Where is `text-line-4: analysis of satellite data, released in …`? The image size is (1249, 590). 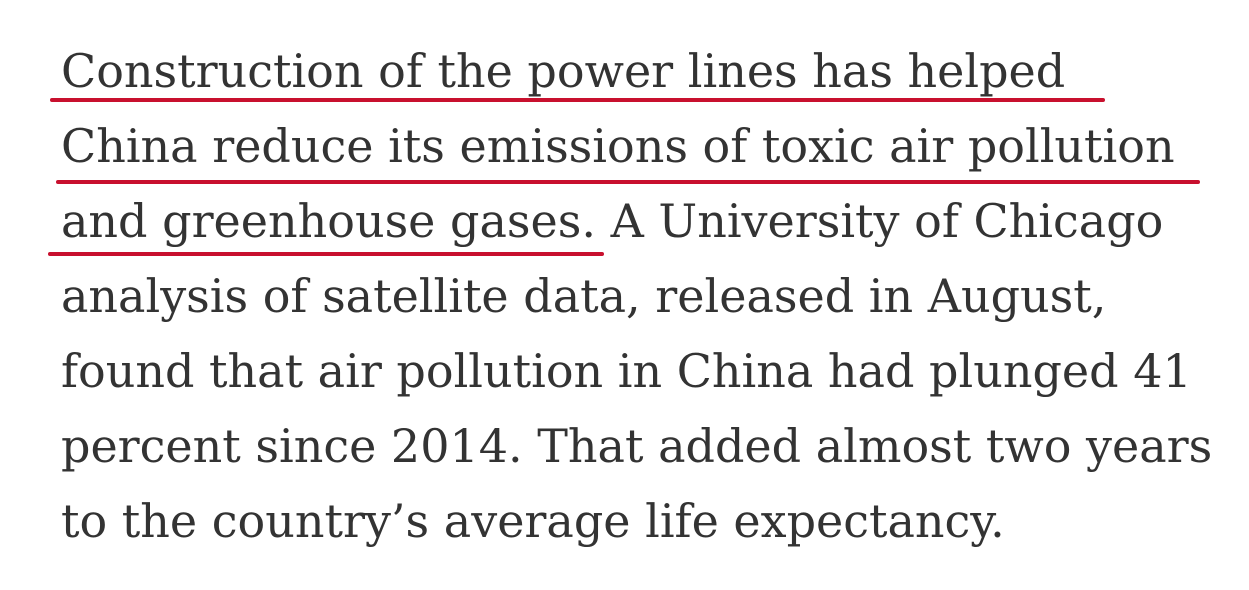
text-line-4: analysis of satellite data, released in … is located at coordinates (584, 296).